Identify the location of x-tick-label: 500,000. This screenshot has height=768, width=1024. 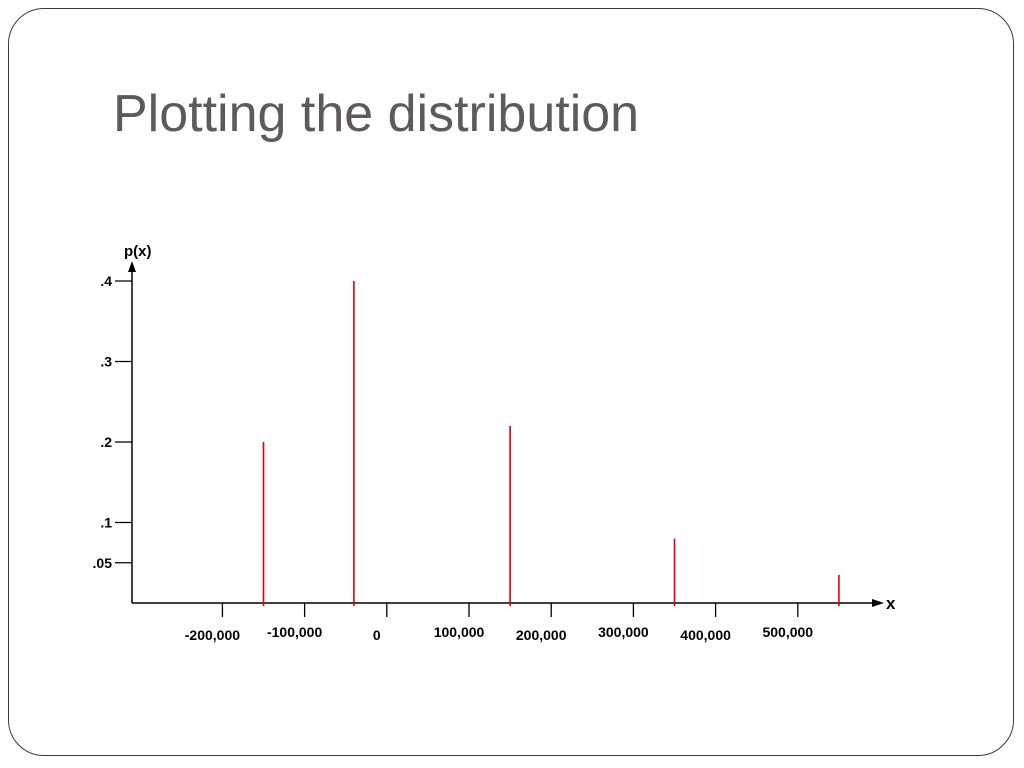
(787, 632).